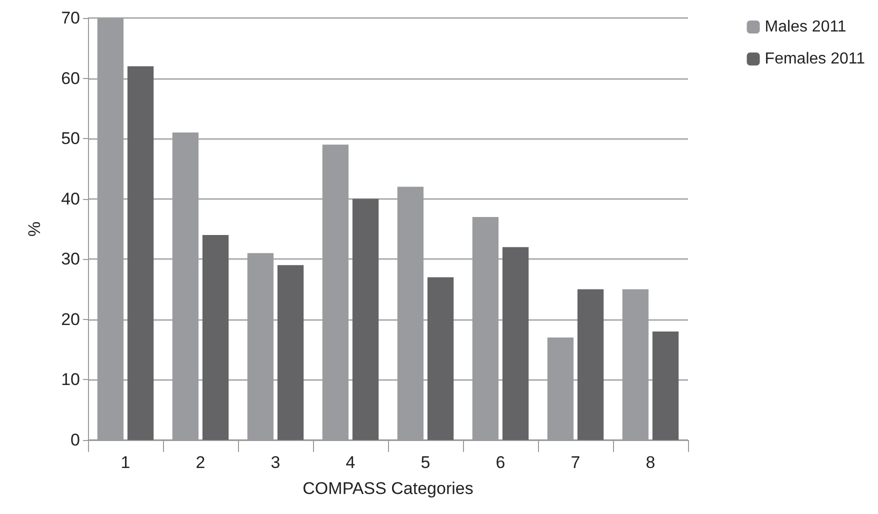  Describe the element at coordinates (388, 488) in the screenshot. I see `x-axis-title: COMPASS Categories` at that location.